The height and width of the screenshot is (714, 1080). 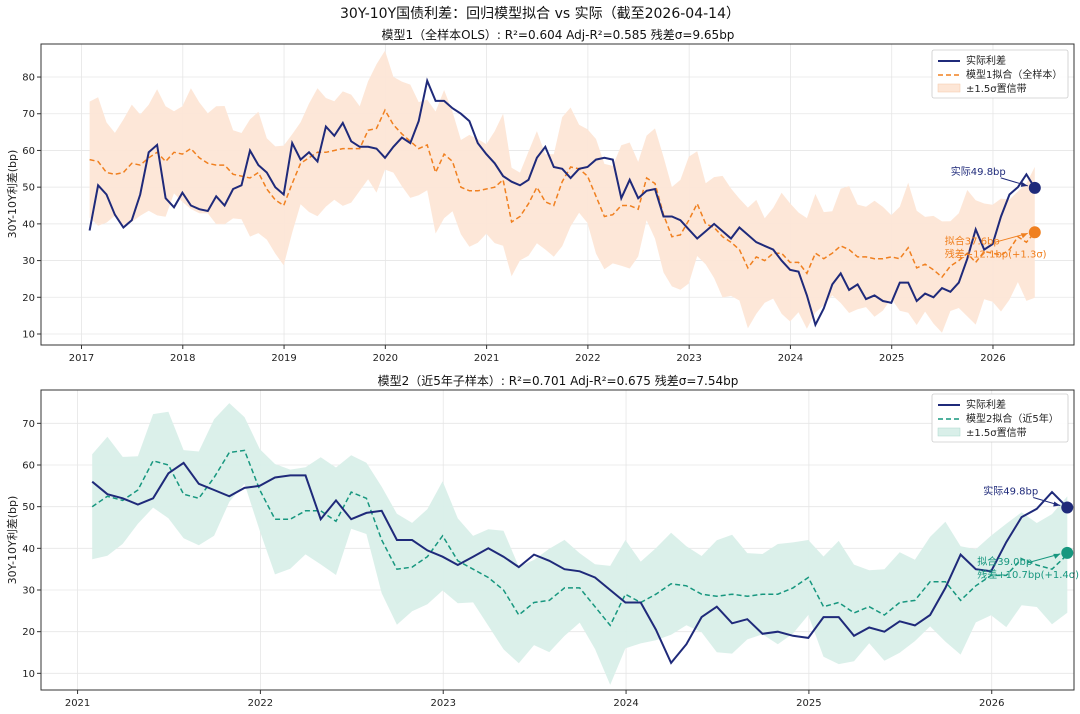 I want to click on panel1-xtick-label: 2026, so click(x=992, y=358).